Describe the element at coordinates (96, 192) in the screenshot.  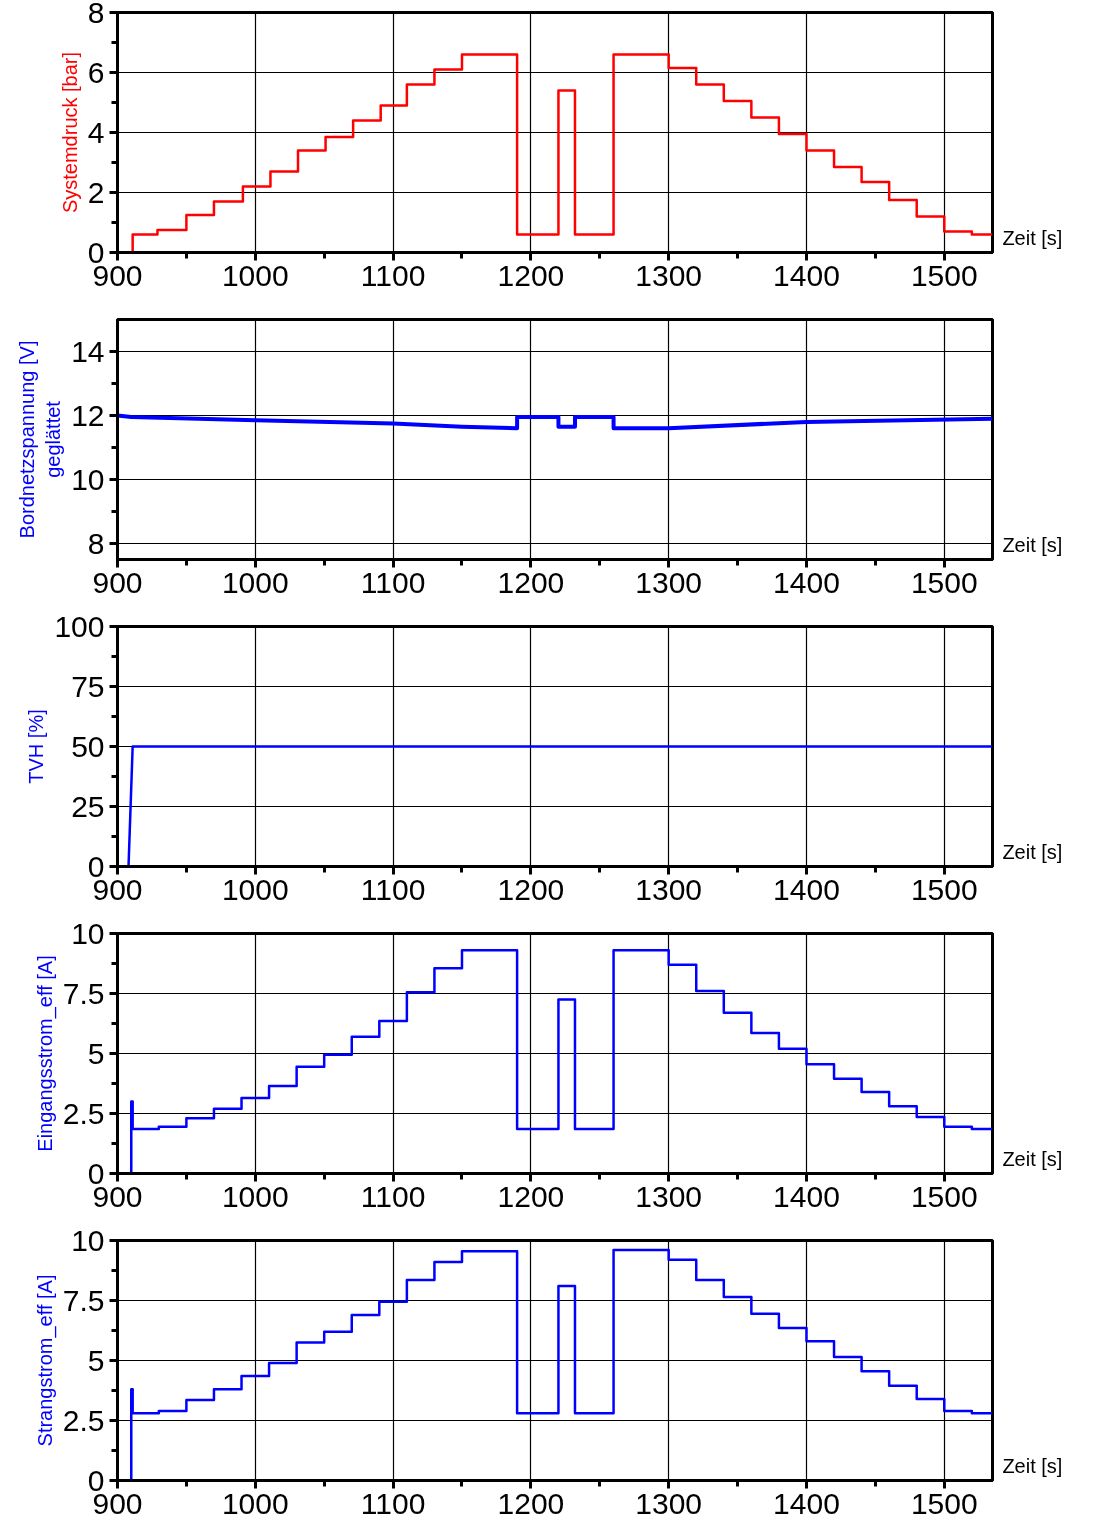
I see `y-tick-label: 2` at that location.